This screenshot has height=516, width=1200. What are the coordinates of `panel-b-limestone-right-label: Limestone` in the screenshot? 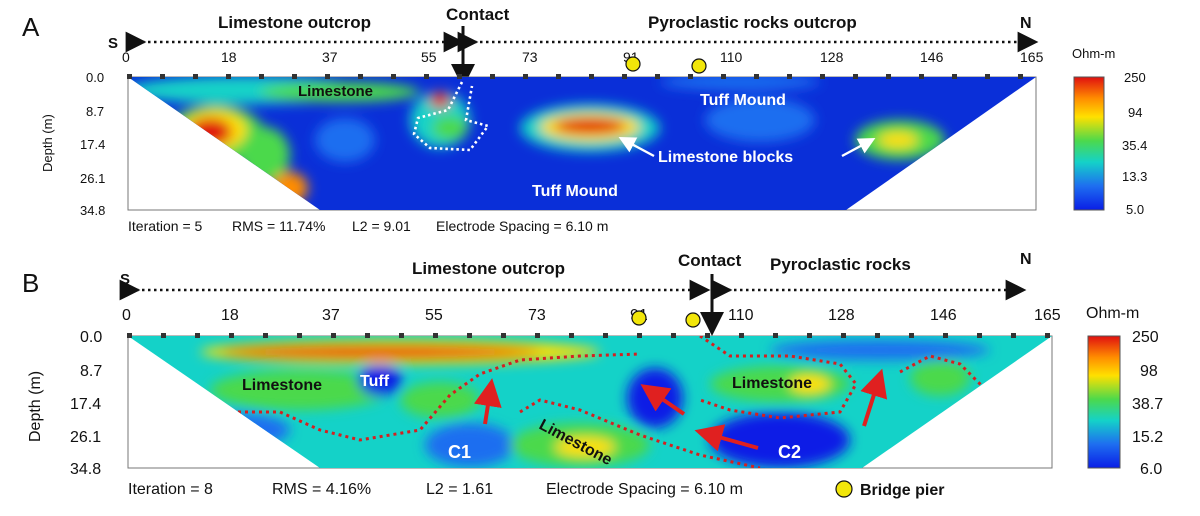 It's located at (772, 383).